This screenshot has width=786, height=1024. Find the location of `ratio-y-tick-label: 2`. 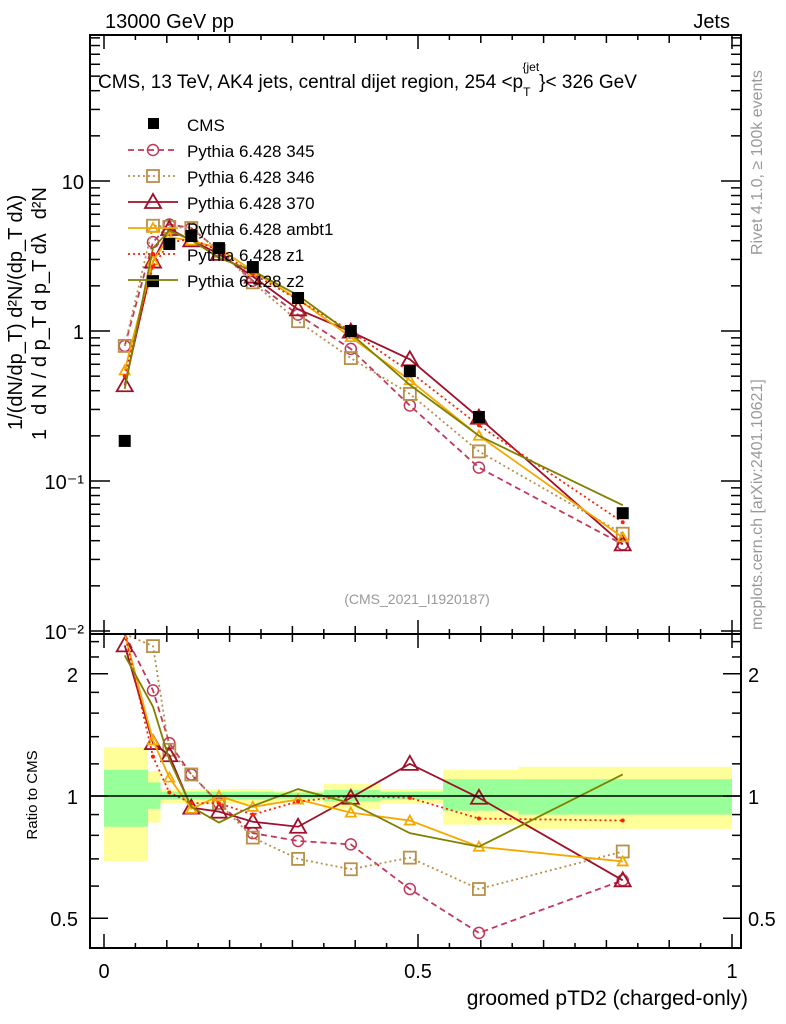

ratio-y-tick-label: 2 is located at coordinates (72, 676).